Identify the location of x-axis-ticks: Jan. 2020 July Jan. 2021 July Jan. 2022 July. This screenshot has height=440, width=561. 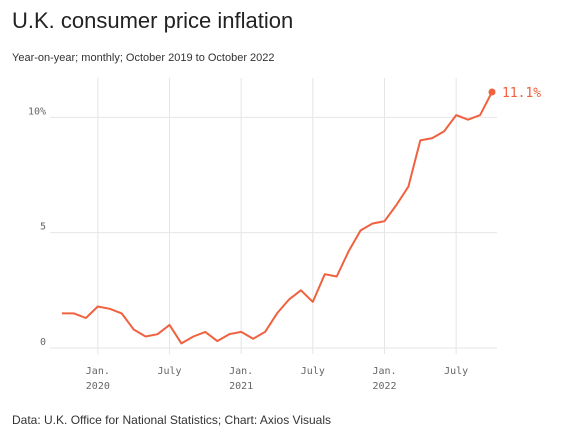
(277, 379).